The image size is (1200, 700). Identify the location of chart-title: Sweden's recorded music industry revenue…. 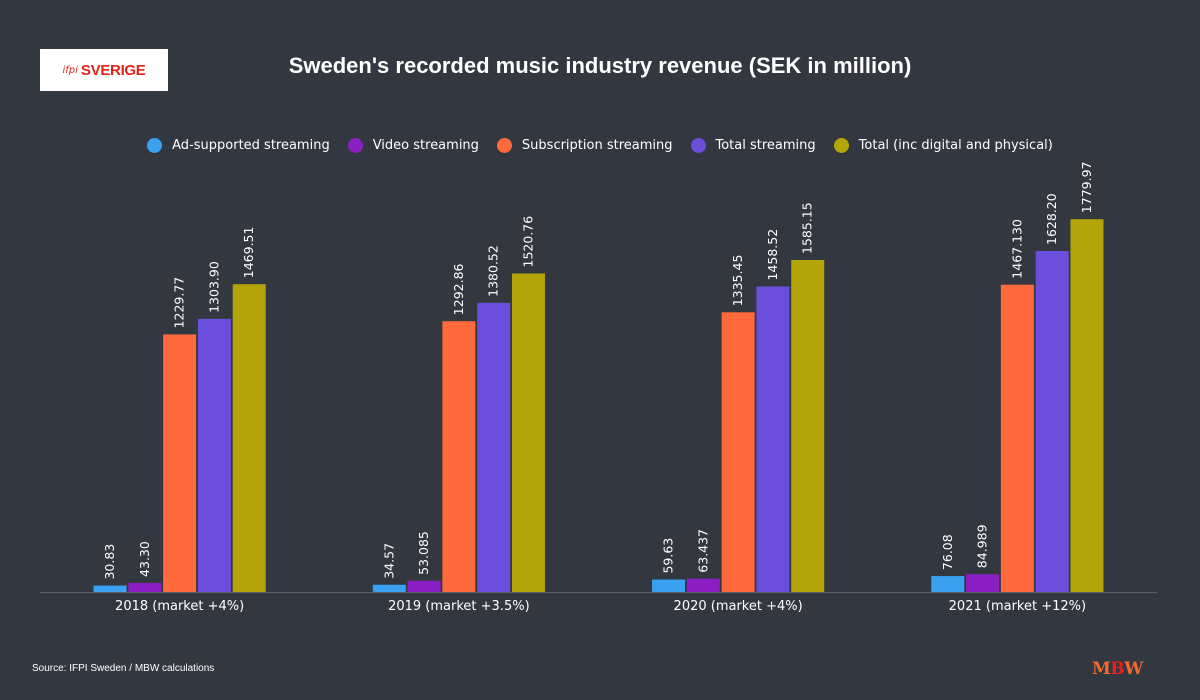
(600, 65).